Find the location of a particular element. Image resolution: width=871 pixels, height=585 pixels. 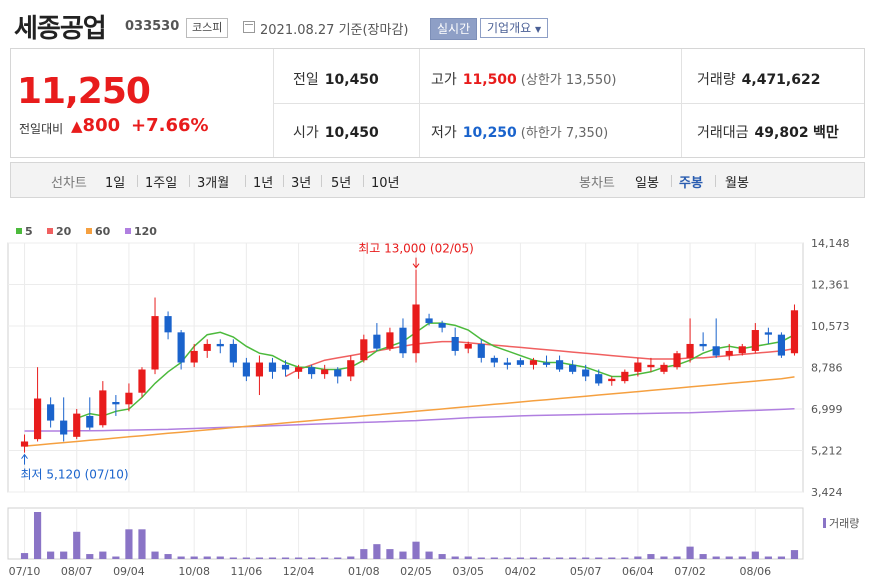

amount-label: 거래대금 is located at coordinates (723, 133).